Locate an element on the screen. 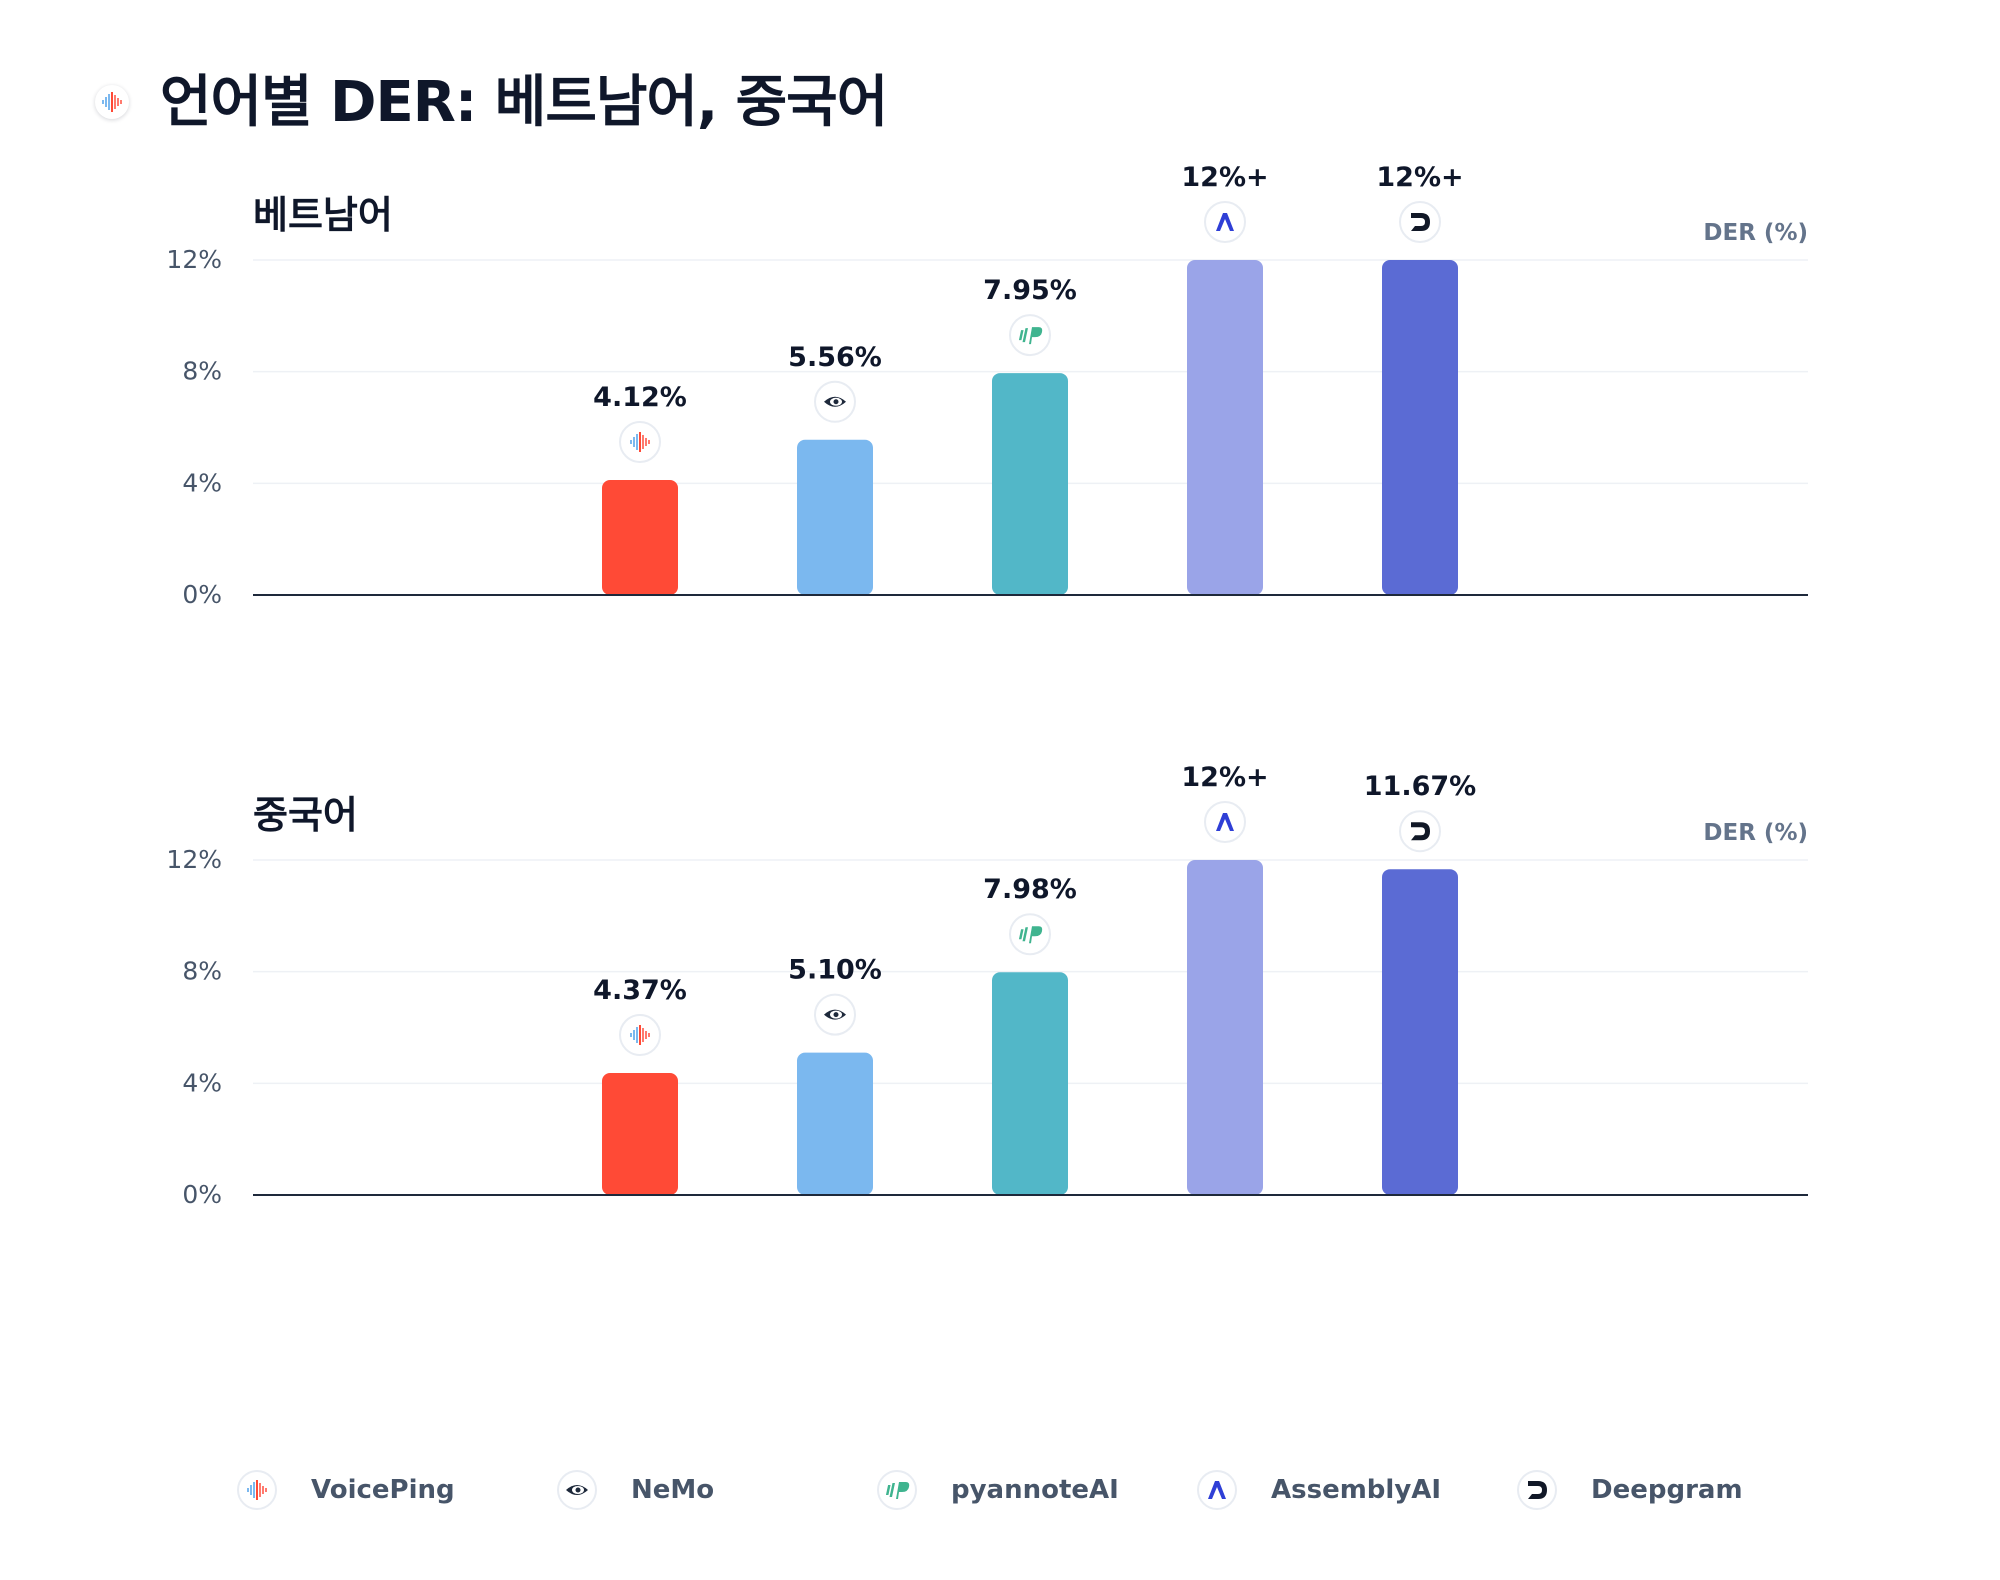  legend-label: AssemblyAI is located at coordinates (1356, 1490).